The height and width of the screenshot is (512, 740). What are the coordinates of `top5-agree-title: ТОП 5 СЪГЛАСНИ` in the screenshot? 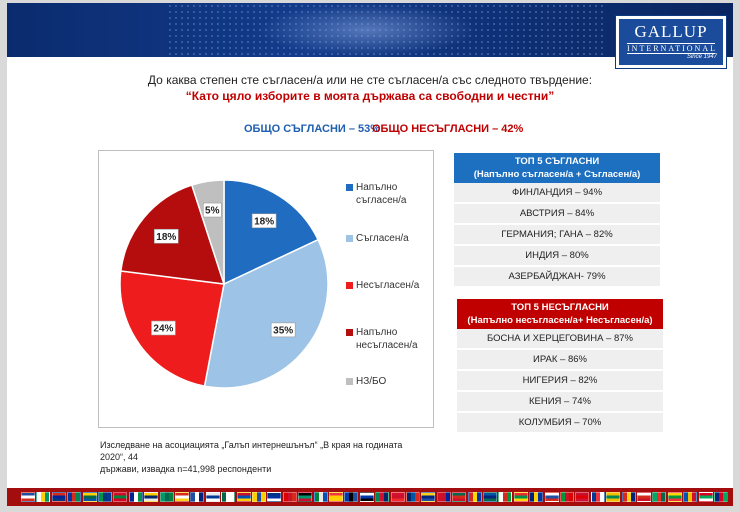 It's located at (557, 161).